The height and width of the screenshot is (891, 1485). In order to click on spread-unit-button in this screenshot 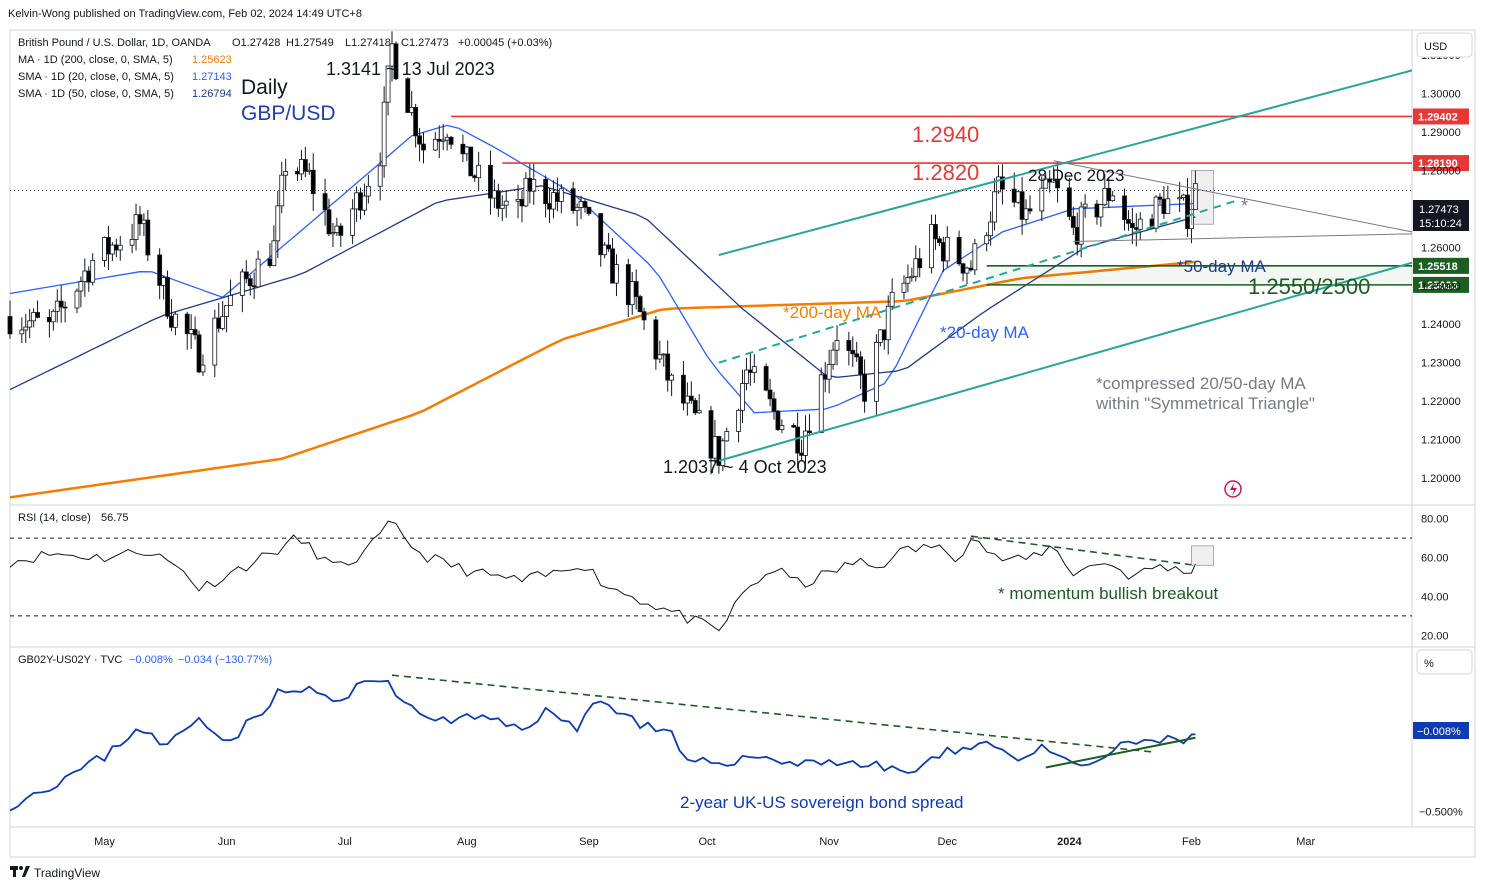, I will do `click(1444, 662)`.